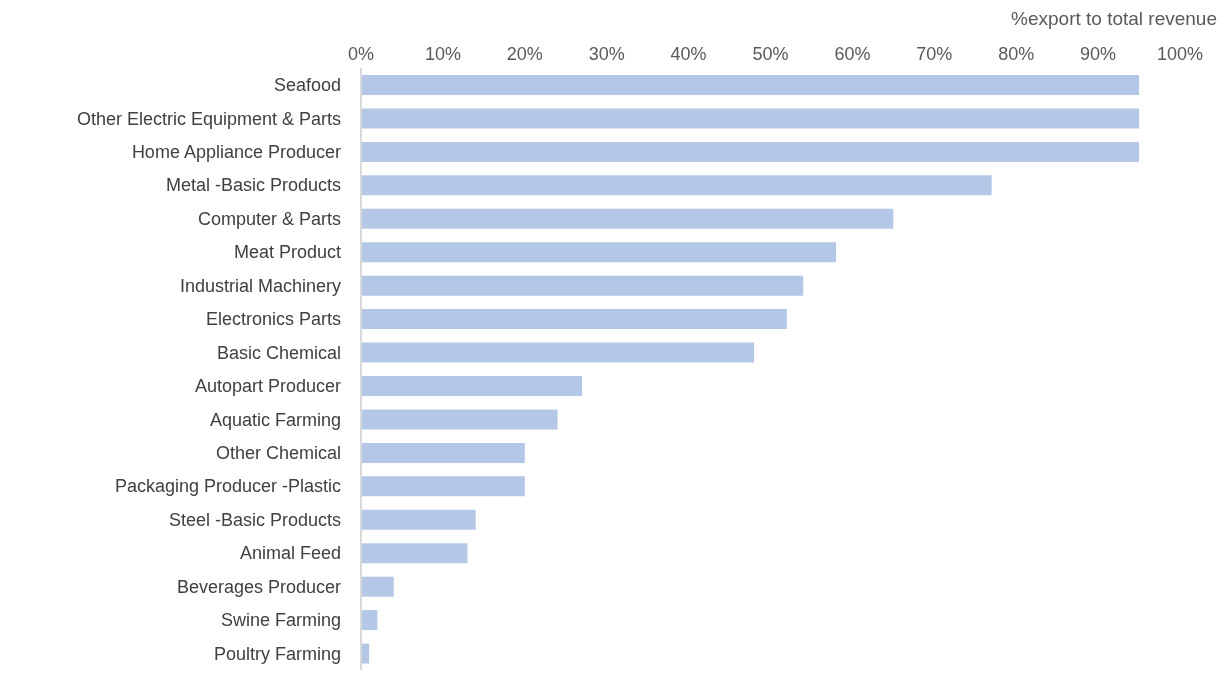 The height and width of the screenshot is (678, 1229). Describe the element at coordinates (524, 54) in the screenshot. I see `x-tick-label: 20%` at that location.